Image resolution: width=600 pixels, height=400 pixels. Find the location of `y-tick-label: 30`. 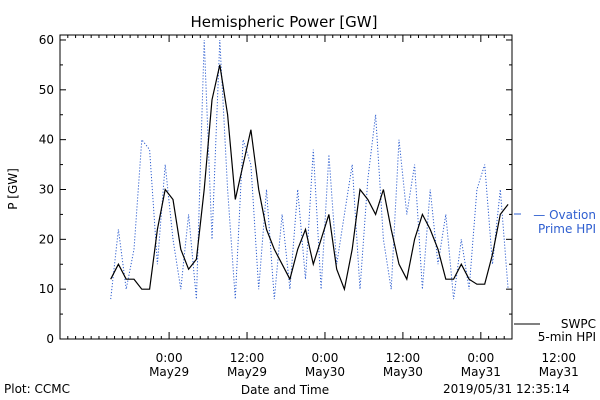

y-tick-label: 30 is located at coordinates (46, 189).